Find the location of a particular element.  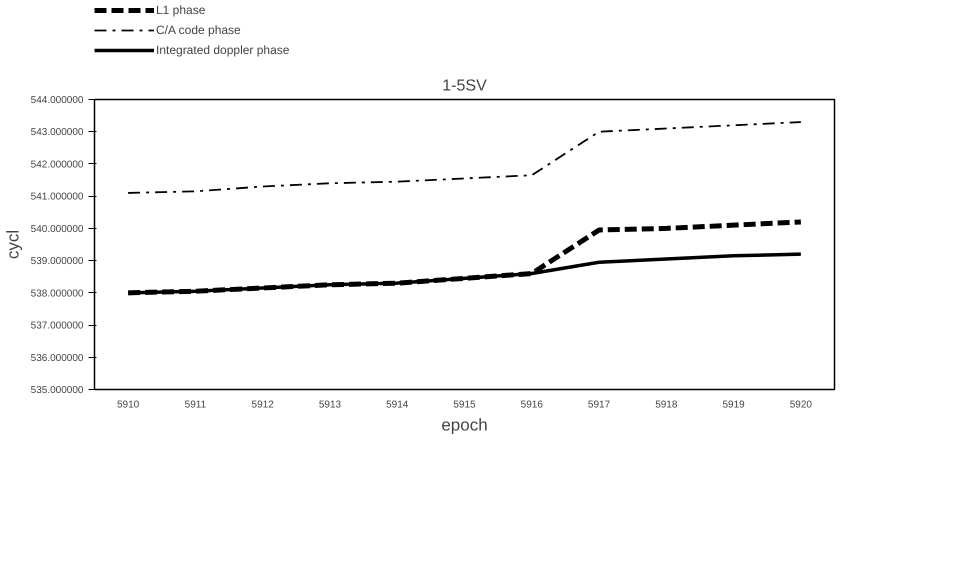

x-tick-label: 5918 is located at coordinates (666, 405).